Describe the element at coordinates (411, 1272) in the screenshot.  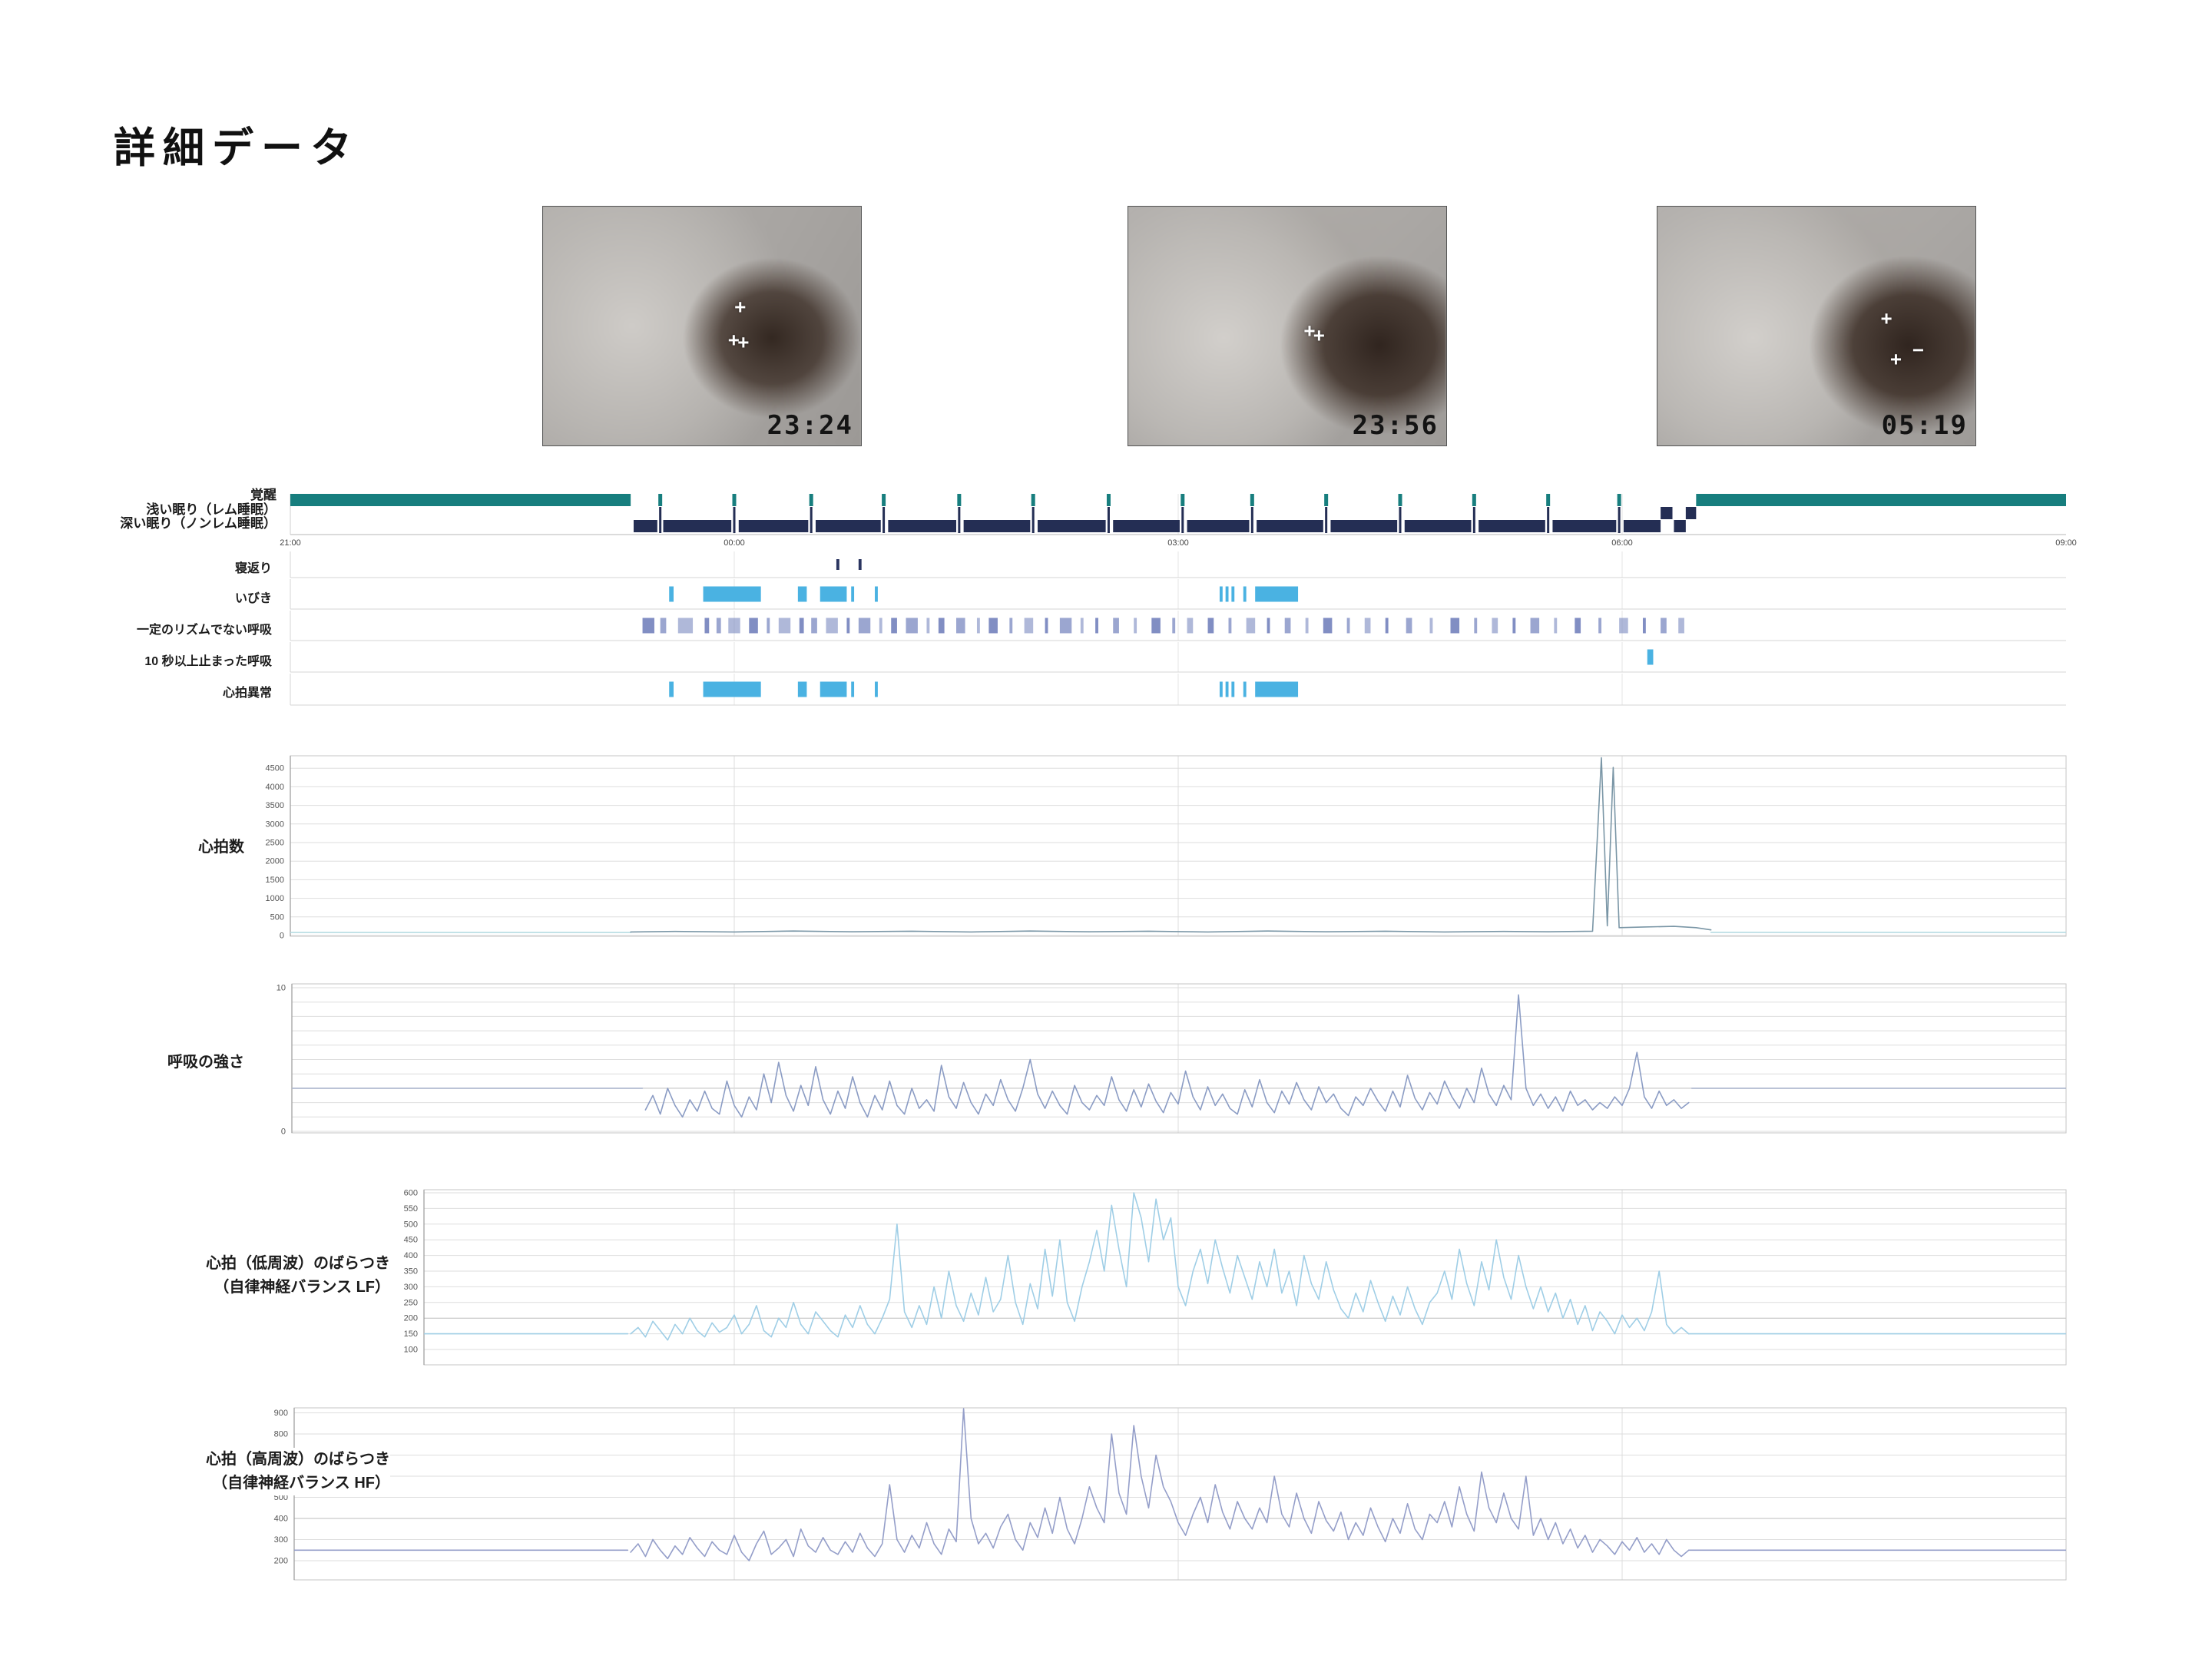
I see `svg-text: 350` at that location.